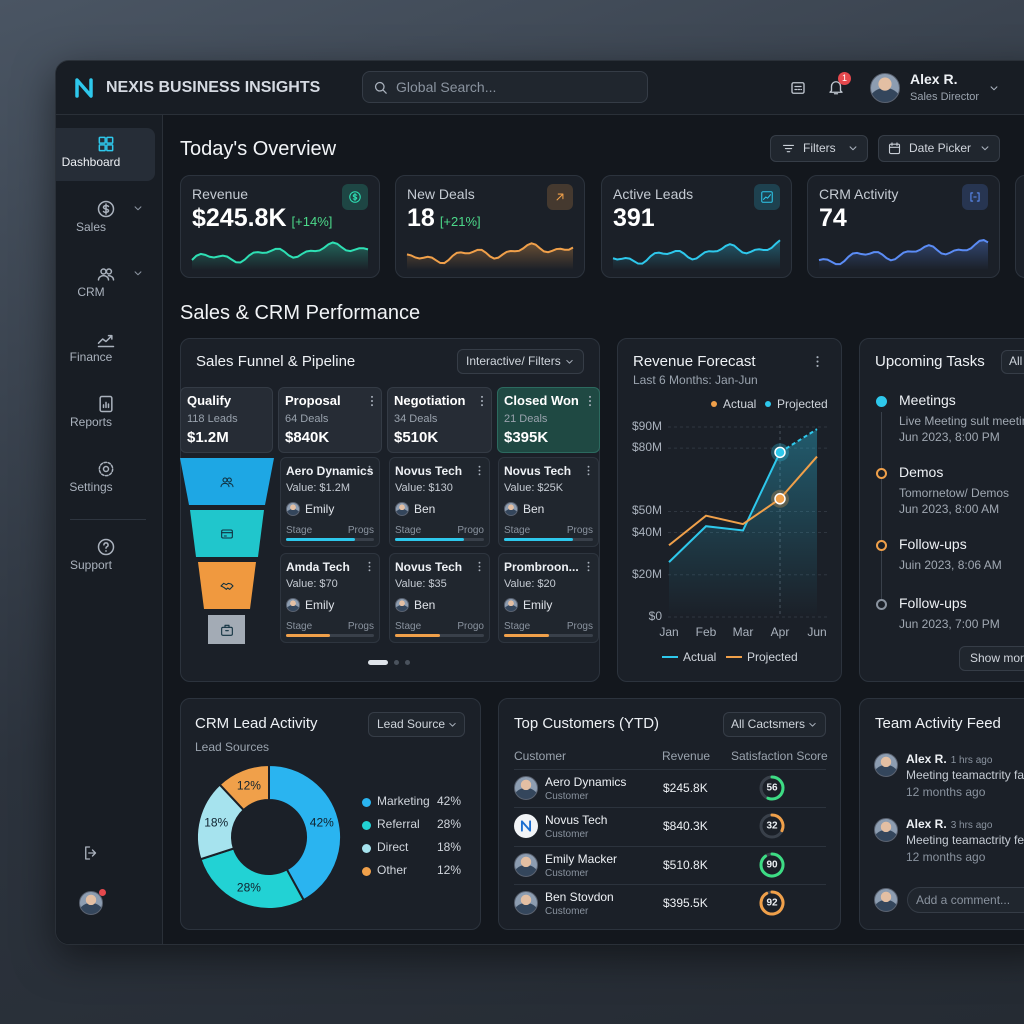  Describe the element at coordinates (772, 826) in the screenshot. I see `score-value: 32` at that location.